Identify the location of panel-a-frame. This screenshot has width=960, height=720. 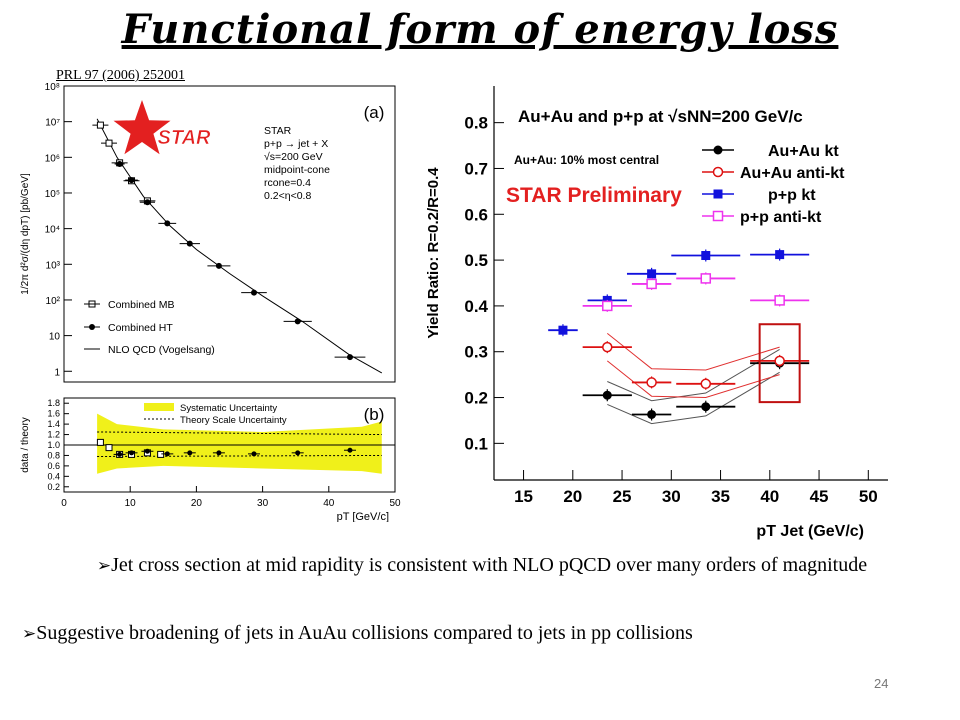
(229, 234).